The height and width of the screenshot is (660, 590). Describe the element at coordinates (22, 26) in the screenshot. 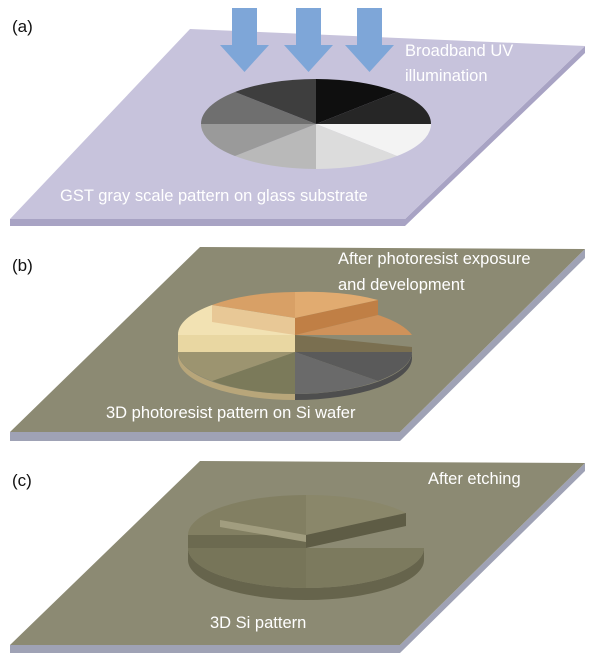

I see `panel-a-label: (a)` at that location.